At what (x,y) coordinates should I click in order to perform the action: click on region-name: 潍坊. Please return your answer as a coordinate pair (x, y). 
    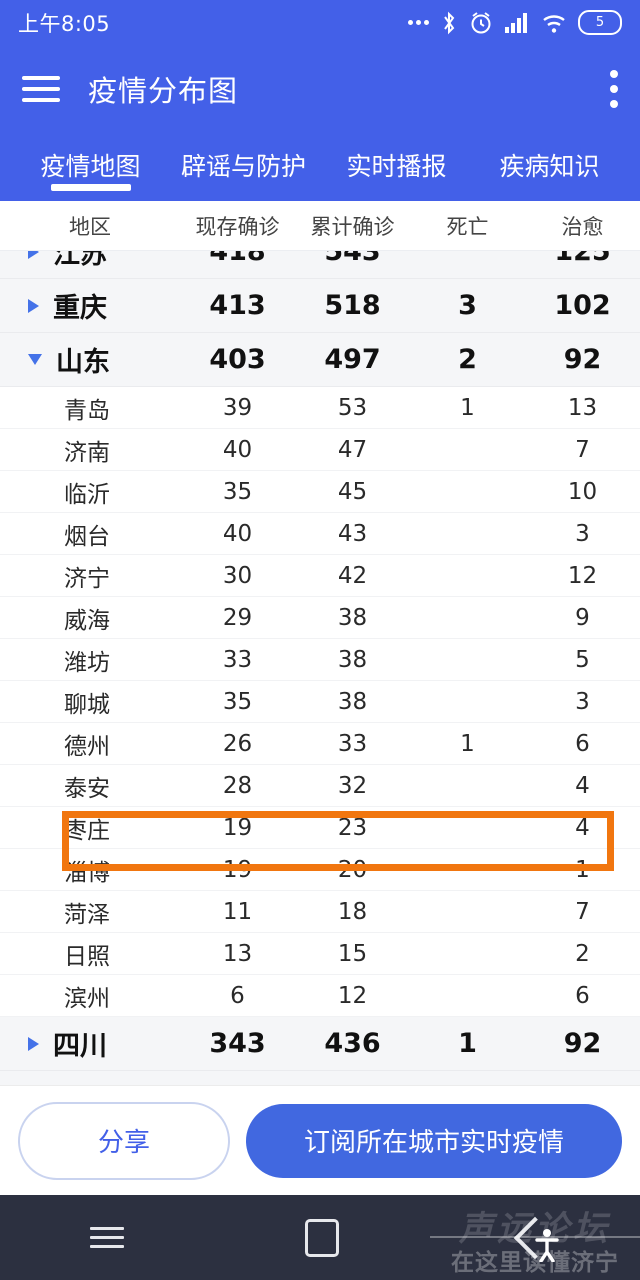
    Looking at the image, I should click on (87, 662).